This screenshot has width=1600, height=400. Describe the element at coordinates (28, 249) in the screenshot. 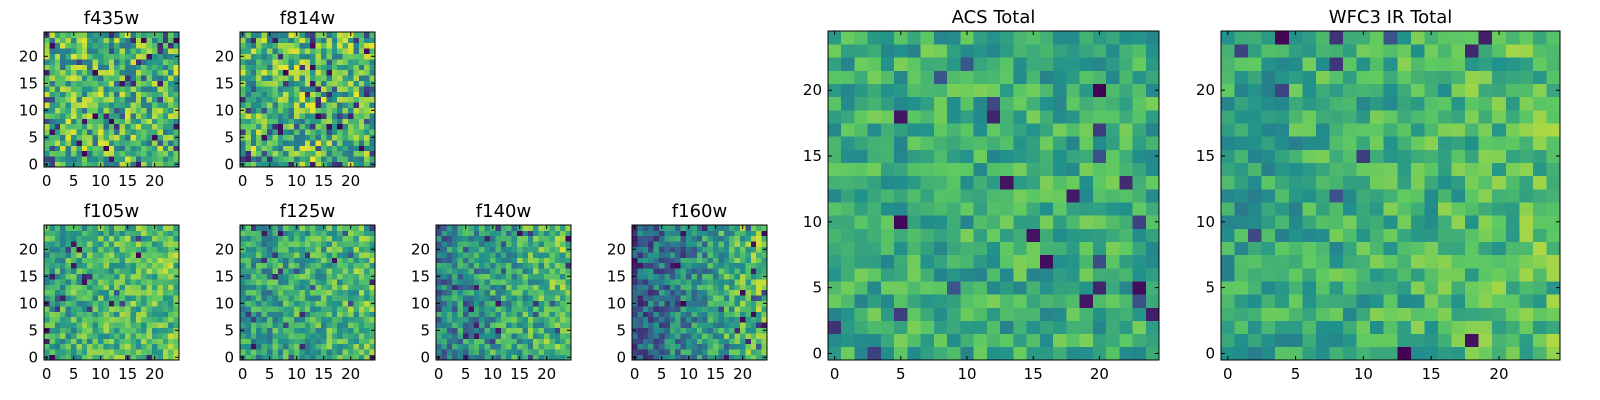

I see `y-tick-label: 20` at that location.